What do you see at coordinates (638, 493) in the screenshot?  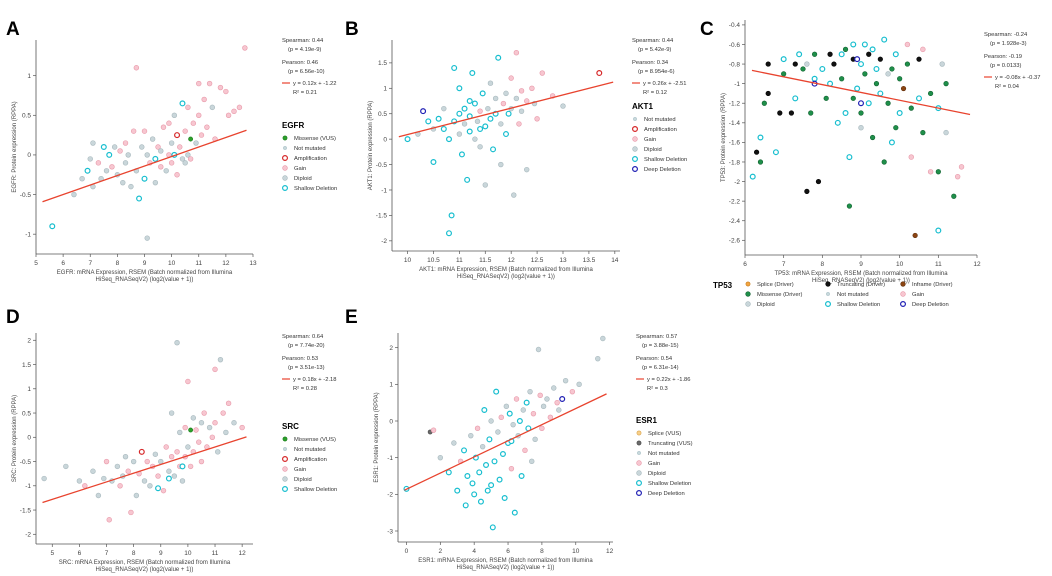 I see `panel-e-legend-marker` at bounding box center [638, 493].